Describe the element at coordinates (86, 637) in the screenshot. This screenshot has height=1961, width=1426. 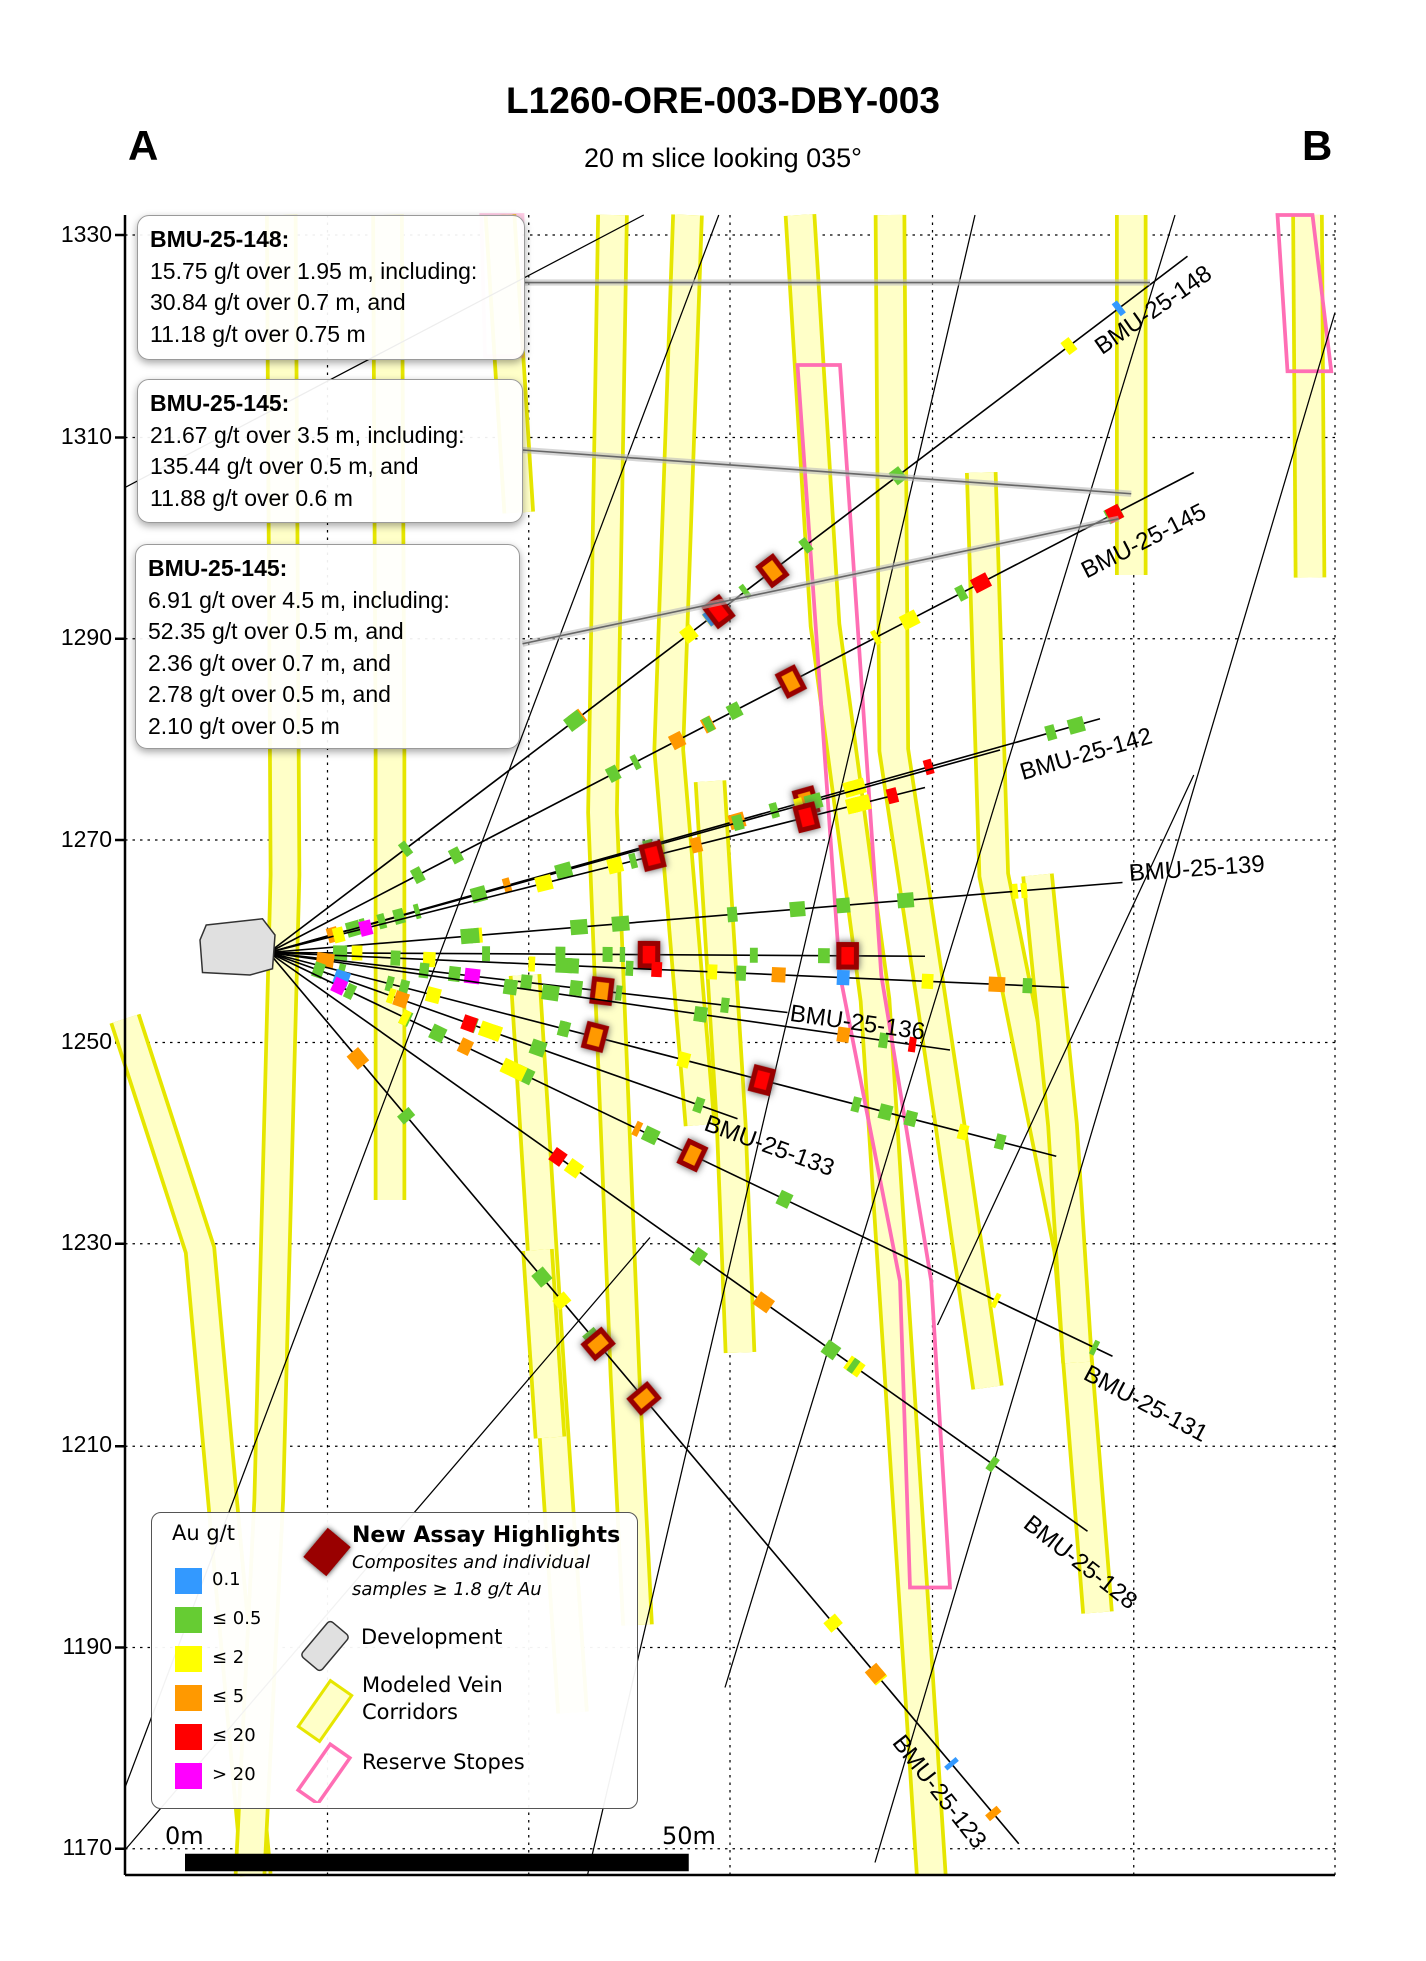
I see `y-tick-label: 1290` at that location.